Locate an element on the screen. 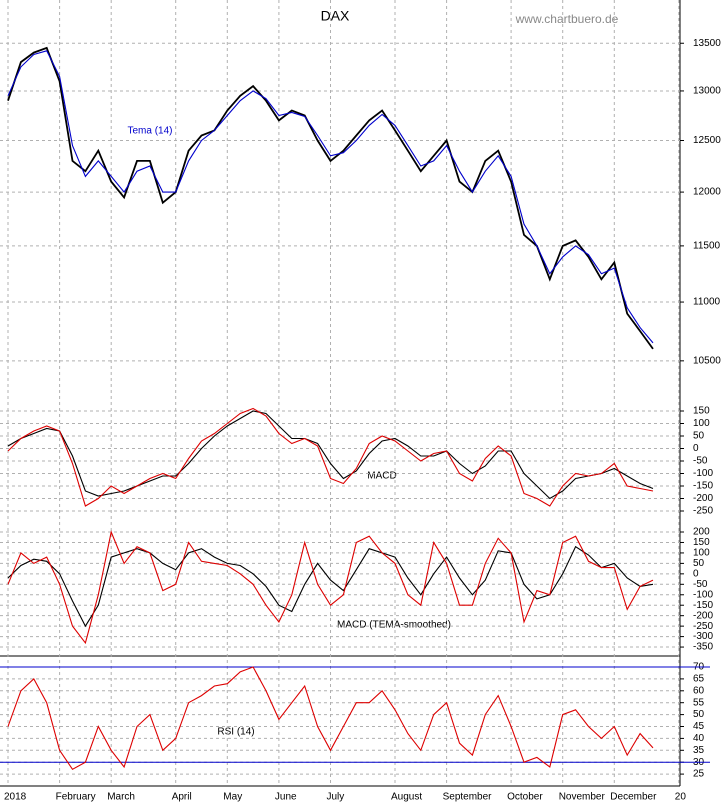  x-tick-label: 20 is located at coordinates (681, 797).